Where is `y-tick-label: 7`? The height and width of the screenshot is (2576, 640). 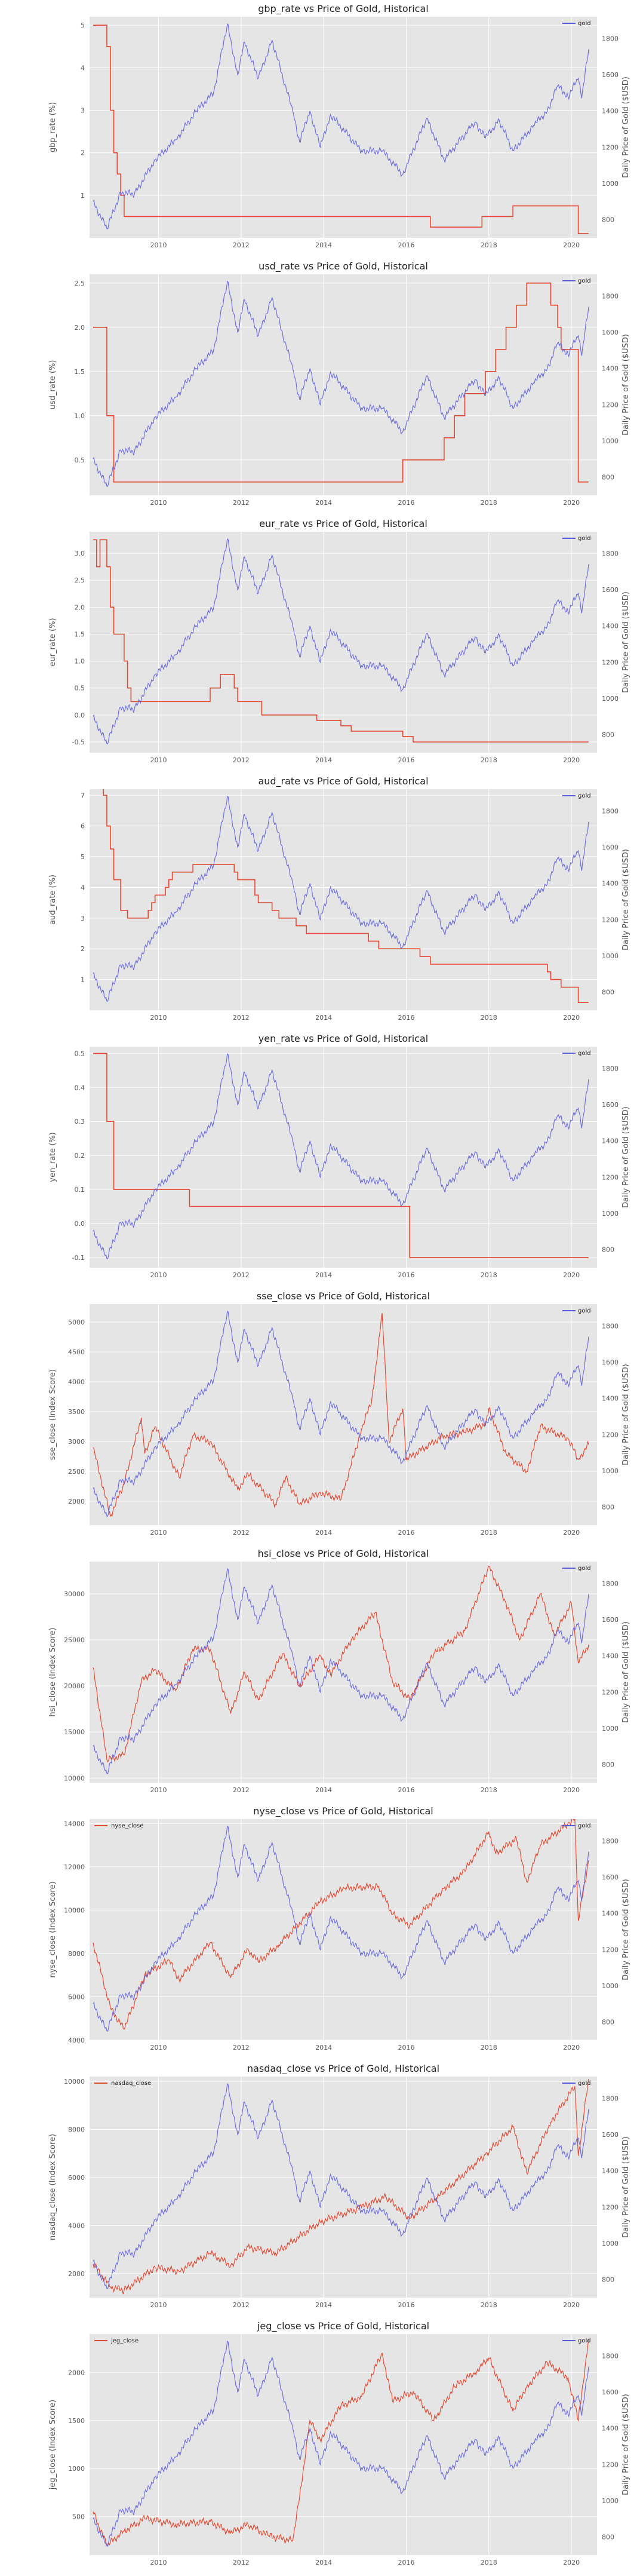
y-tick-label: 7 is located at coordinates (83, 795).